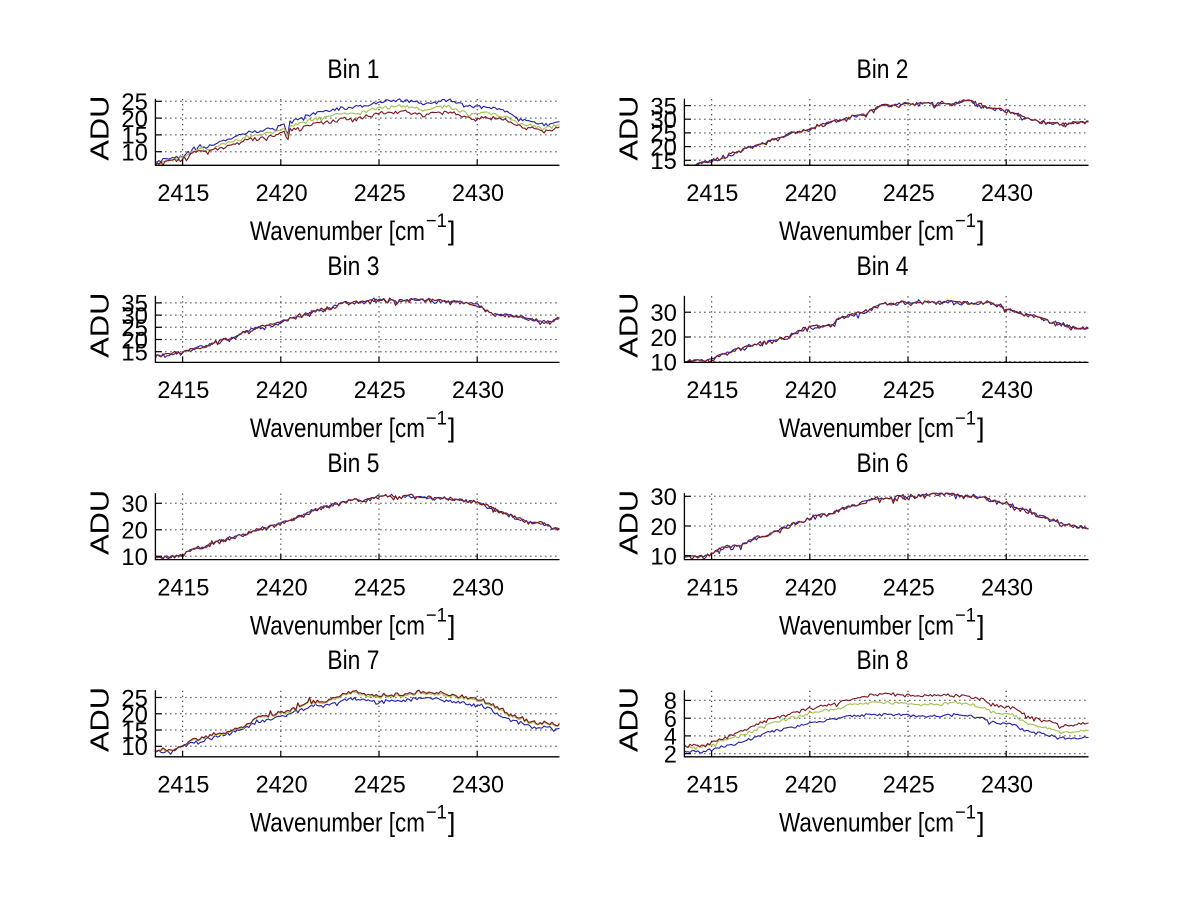 The image size is (1200, 901). Describe the element at coordinates (670, 737) in the screenshot. I see `svg-text: 4` at that location.